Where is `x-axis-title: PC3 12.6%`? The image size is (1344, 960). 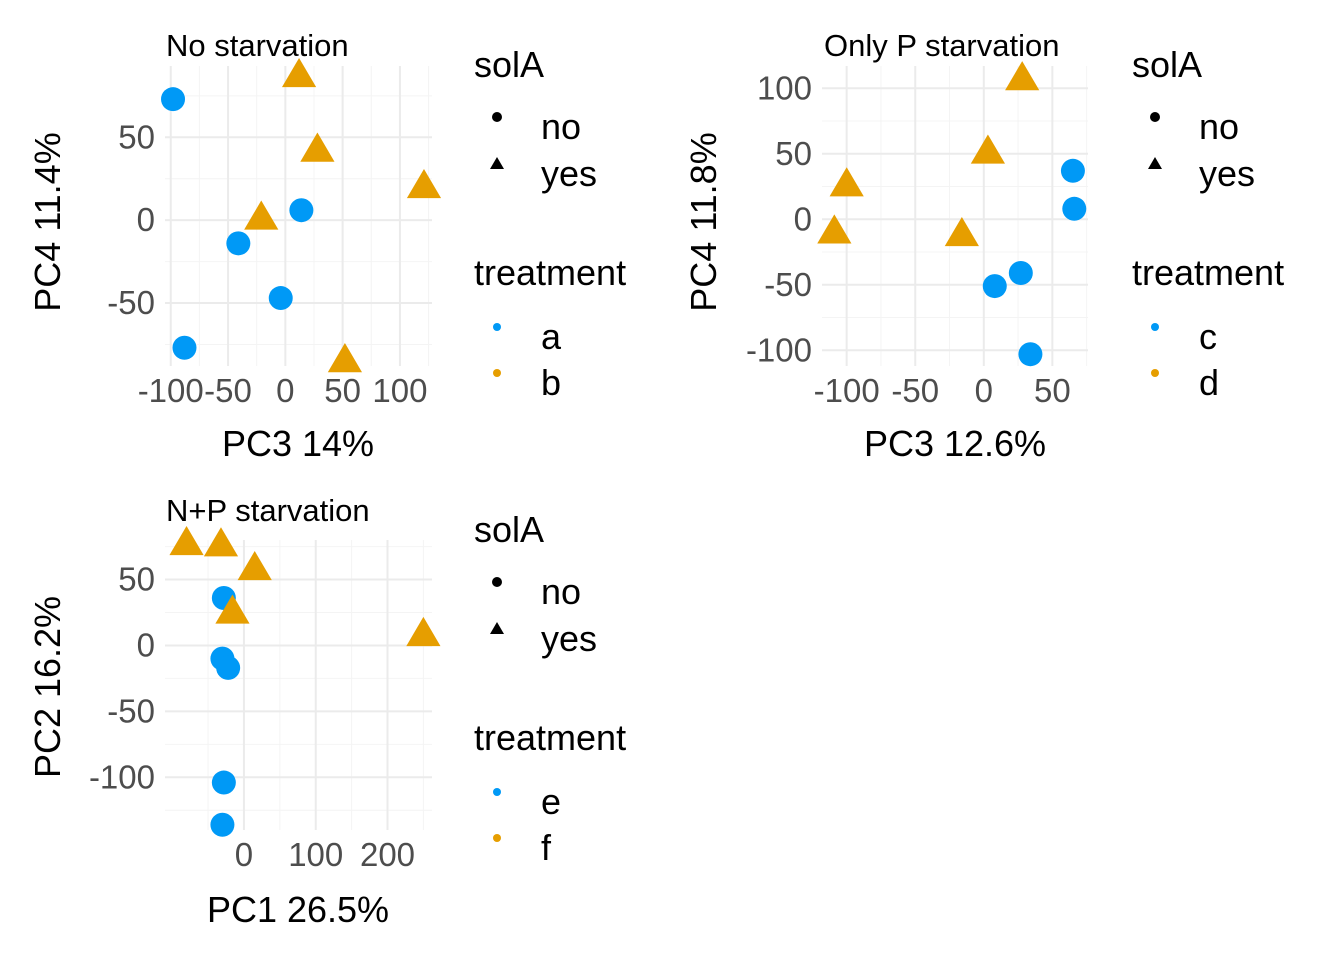
x-axis-title: PC3 12.6% is located at coordinates (955, 443).